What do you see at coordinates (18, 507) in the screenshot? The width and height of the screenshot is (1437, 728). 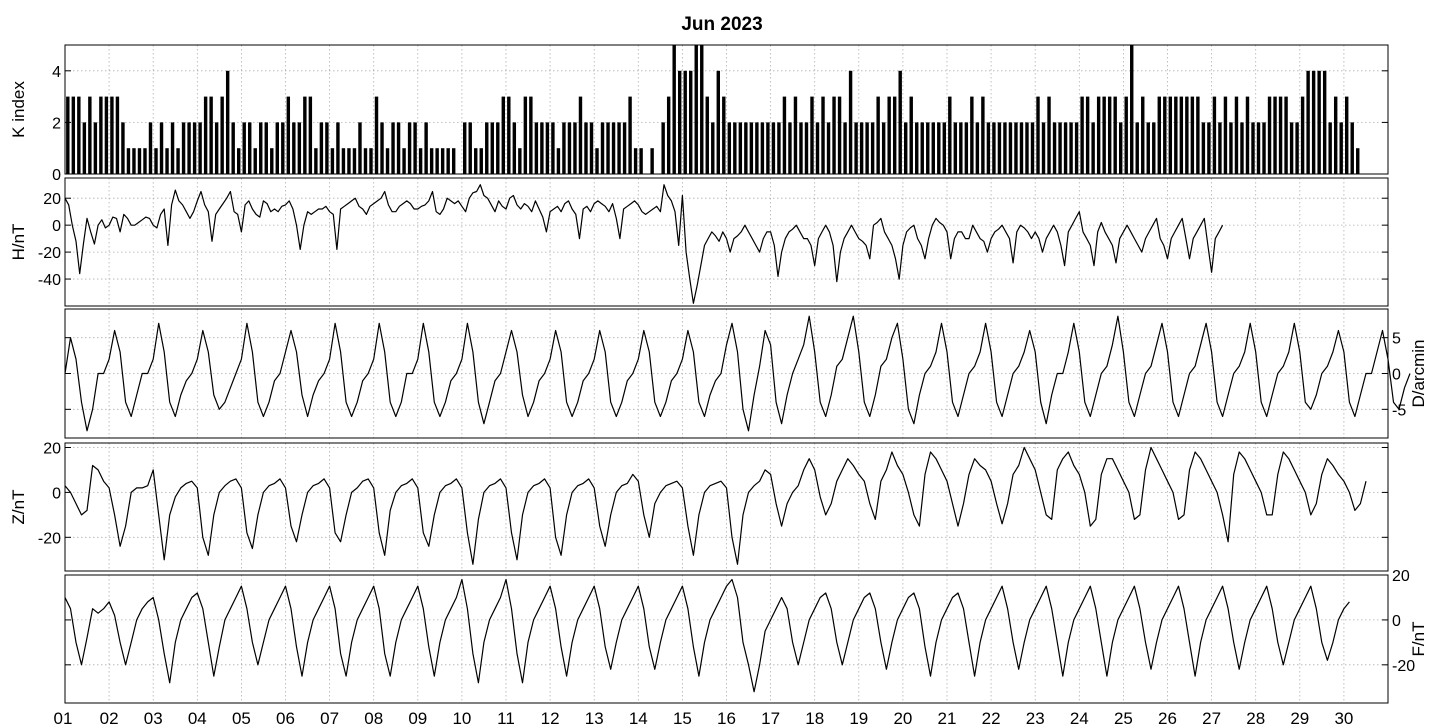 I see `y-axis-label-z: Z/nT` at bounding box center [18, 507].